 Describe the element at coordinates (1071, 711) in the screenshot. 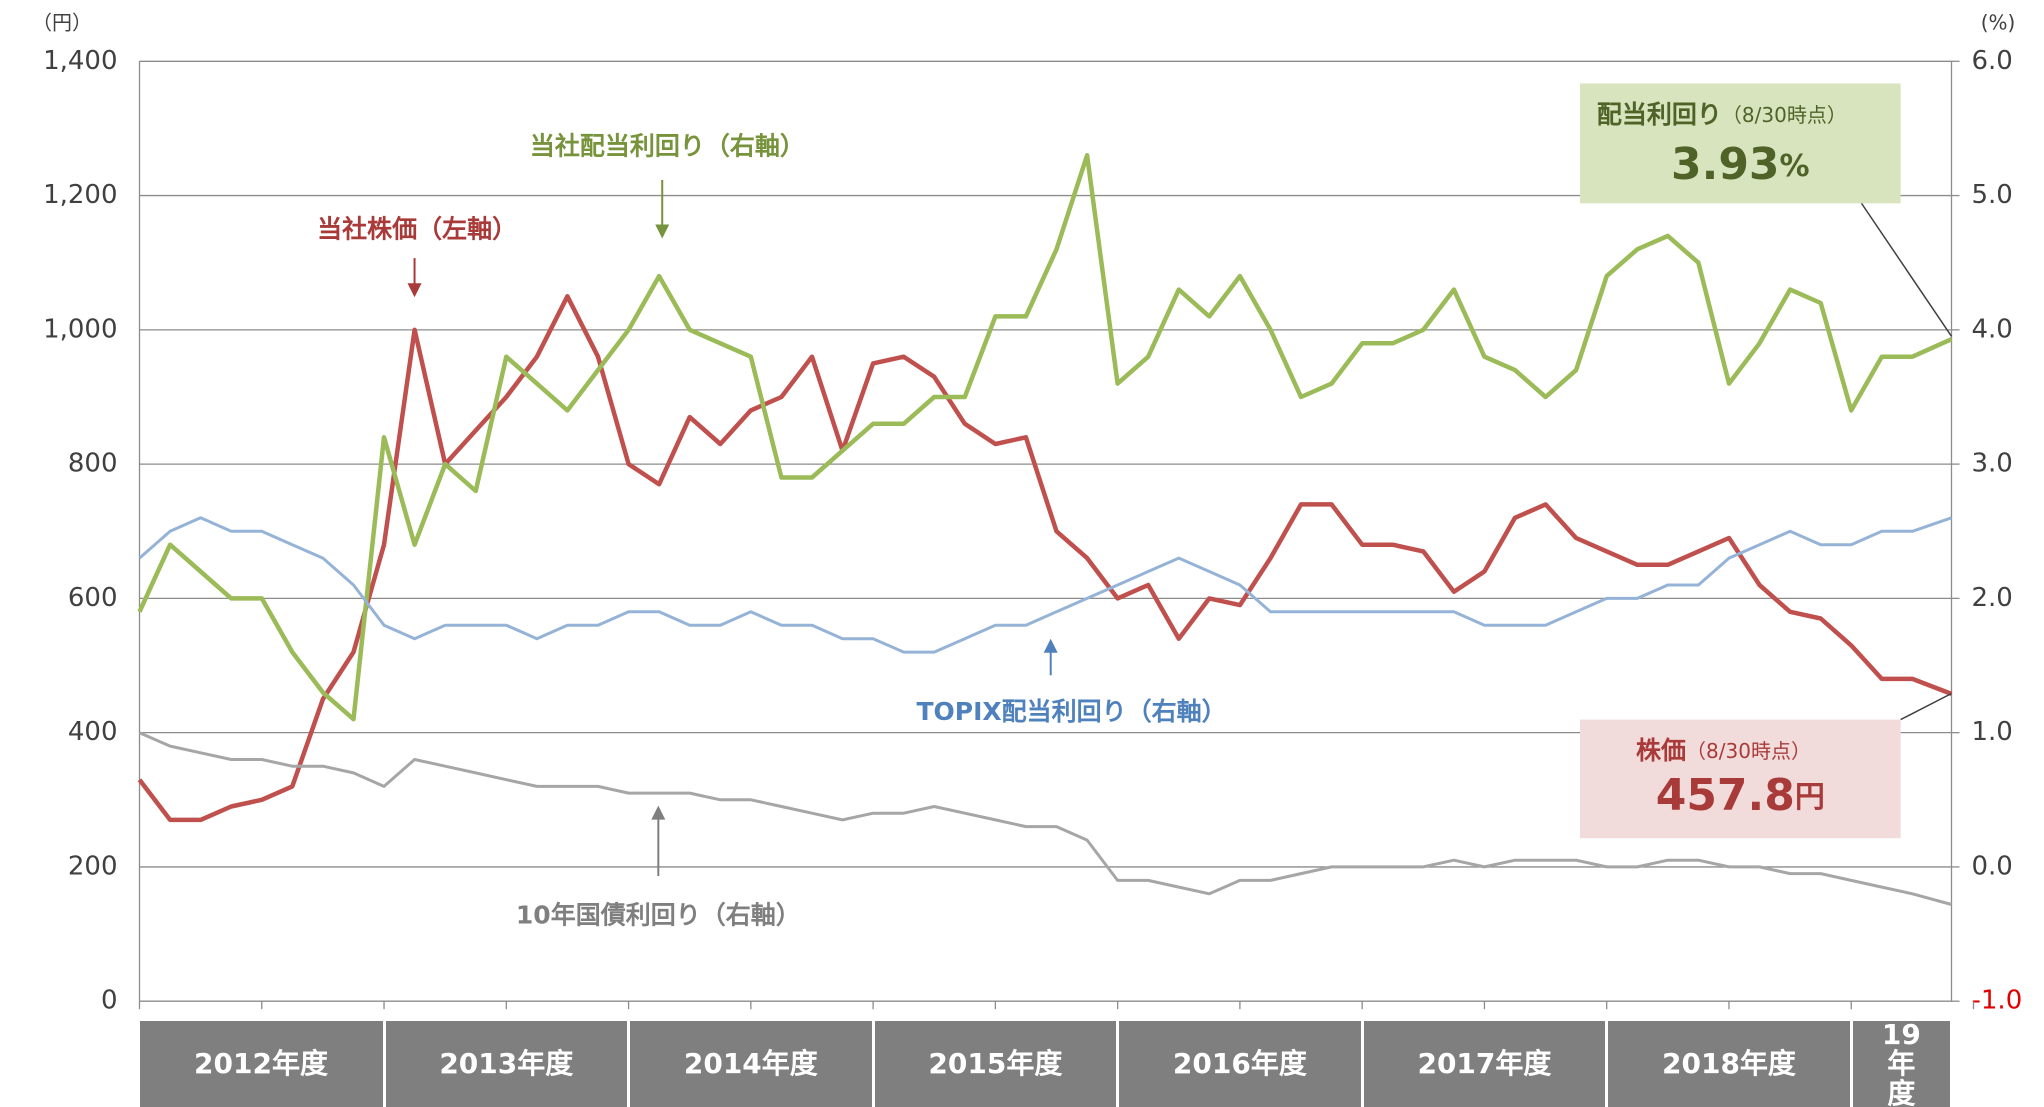

I see `annotation: TOPIX配当利回り（右軸）` at that location.